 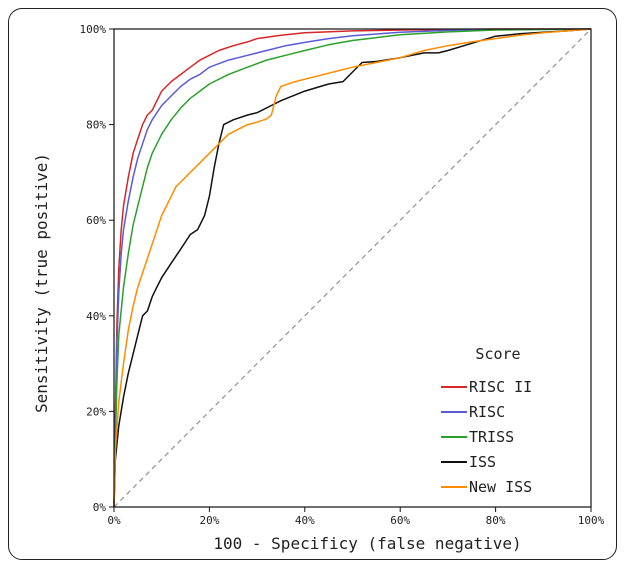 What do you see at coordinates (367, 543) in the screenshot?
I see `x-axis-title: 100 - Specificy (false negative)` at bounding box center [367, 543].